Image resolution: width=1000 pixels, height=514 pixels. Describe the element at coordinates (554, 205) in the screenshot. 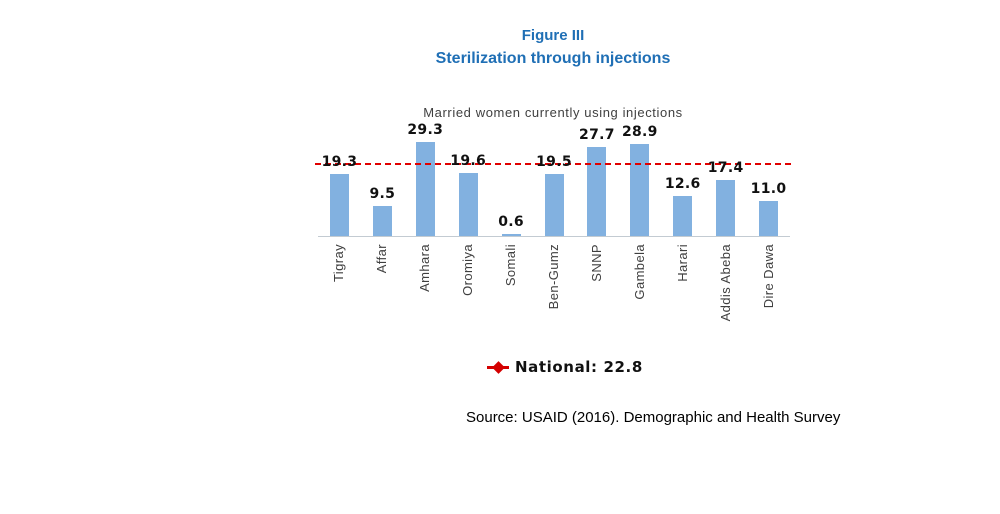

I see `bar-ben-gumz` at that location.